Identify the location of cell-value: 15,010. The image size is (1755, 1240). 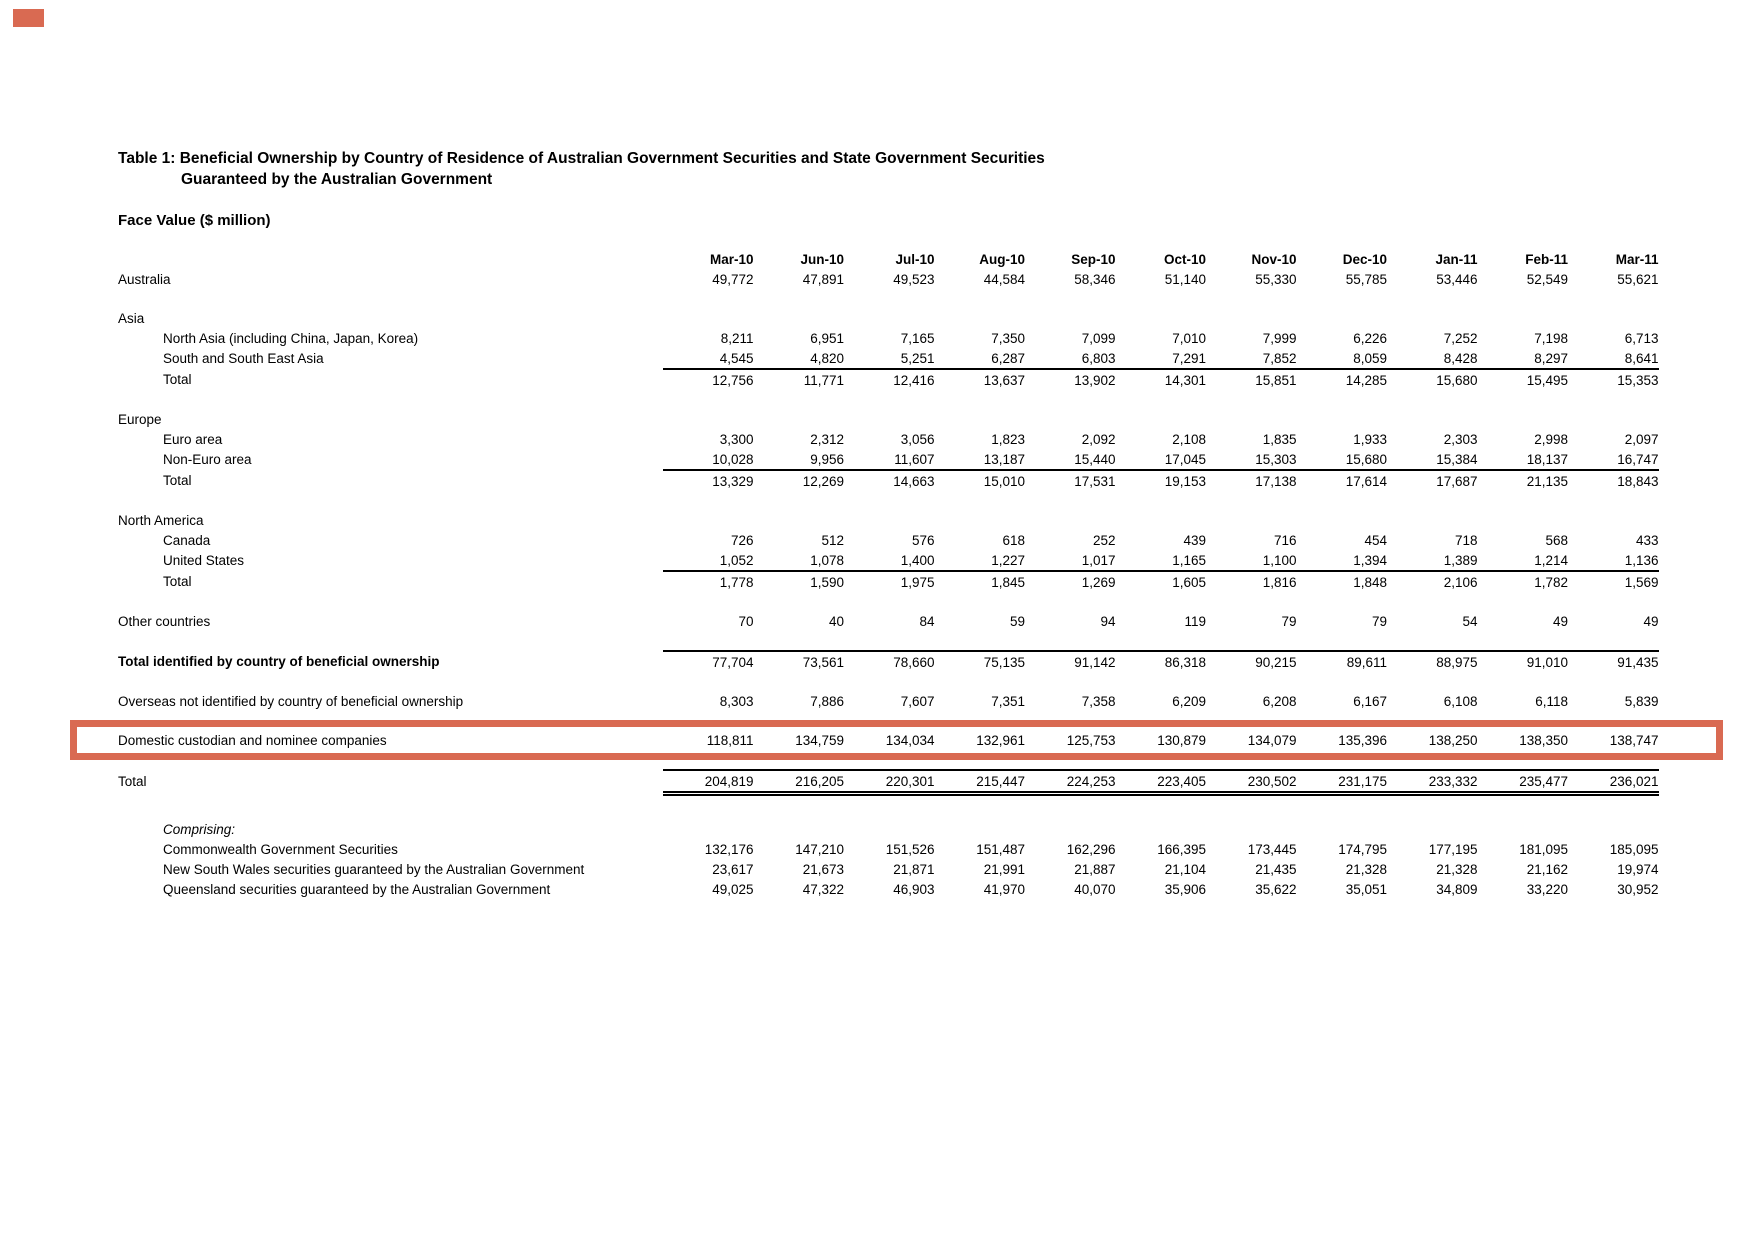
(1004, 481).